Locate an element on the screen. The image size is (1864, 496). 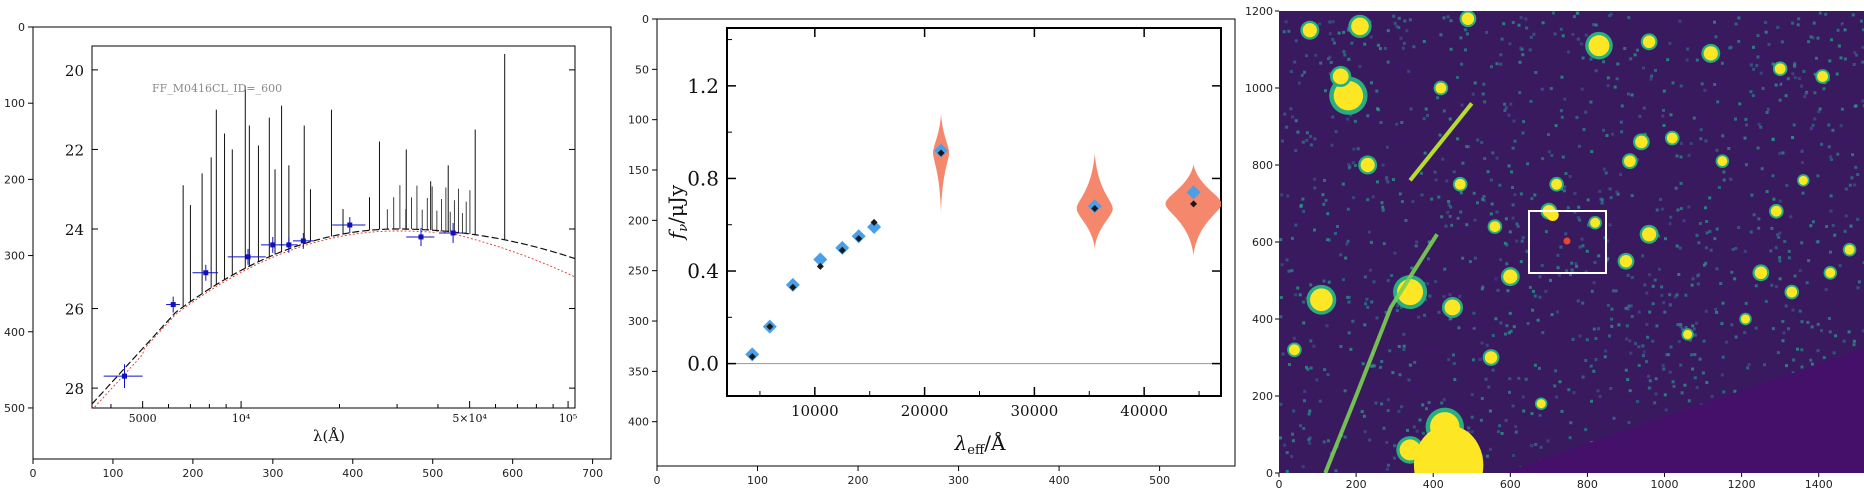
photometry-x-tick-label: 40000 is located at coordinates (1144, 411).